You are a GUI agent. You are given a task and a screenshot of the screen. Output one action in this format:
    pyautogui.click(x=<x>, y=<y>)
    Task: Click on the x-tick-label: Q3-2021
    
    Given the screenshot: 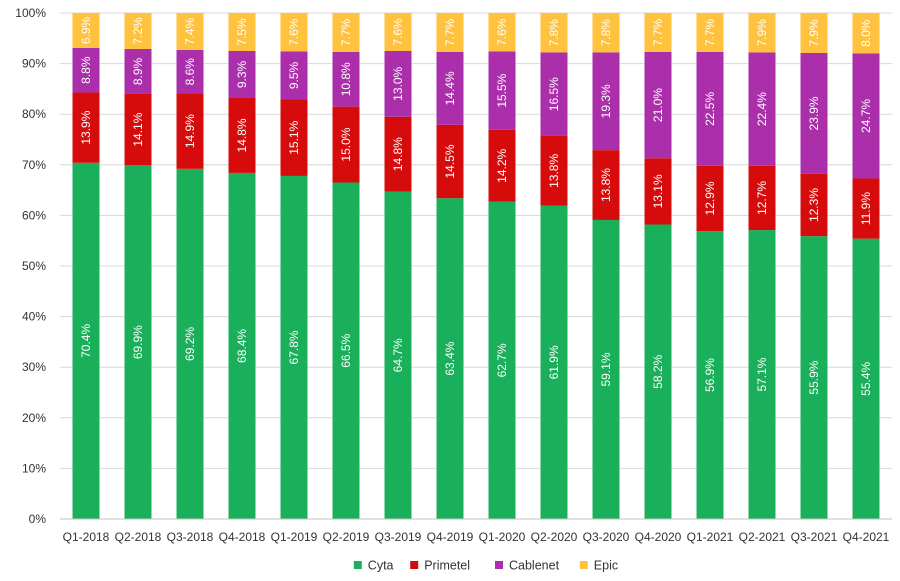 What is the action you would take?
    pyautogui.click(x=814, y=537)
    